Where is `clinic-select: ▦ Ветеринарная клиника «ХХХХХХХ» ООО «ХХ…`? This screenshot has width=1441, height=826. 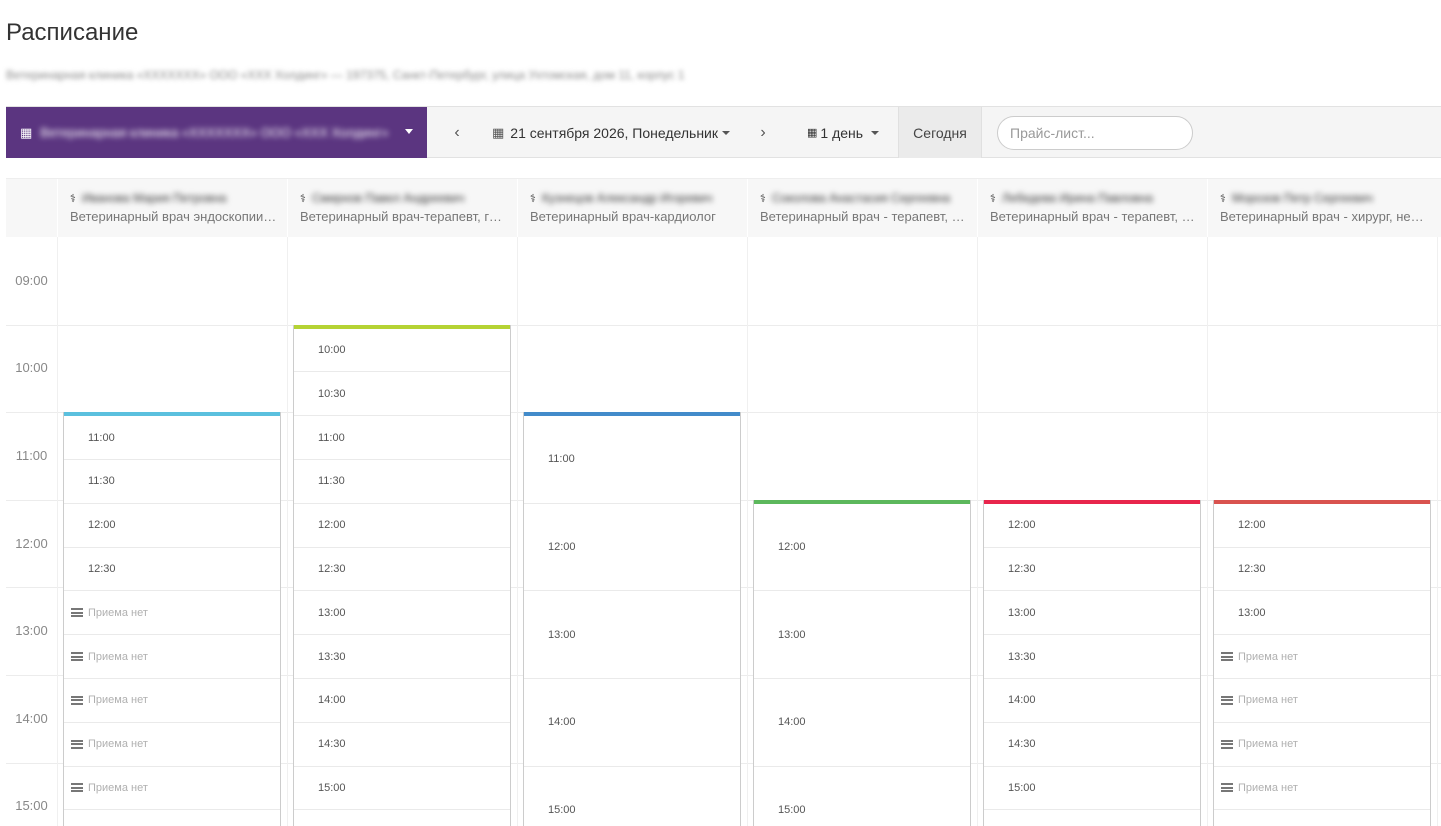 clinic-select: ▦ Ветеринарная клиника «ХХХХХХХ» ООО «ХХ… is located at coordinates (216, 132).